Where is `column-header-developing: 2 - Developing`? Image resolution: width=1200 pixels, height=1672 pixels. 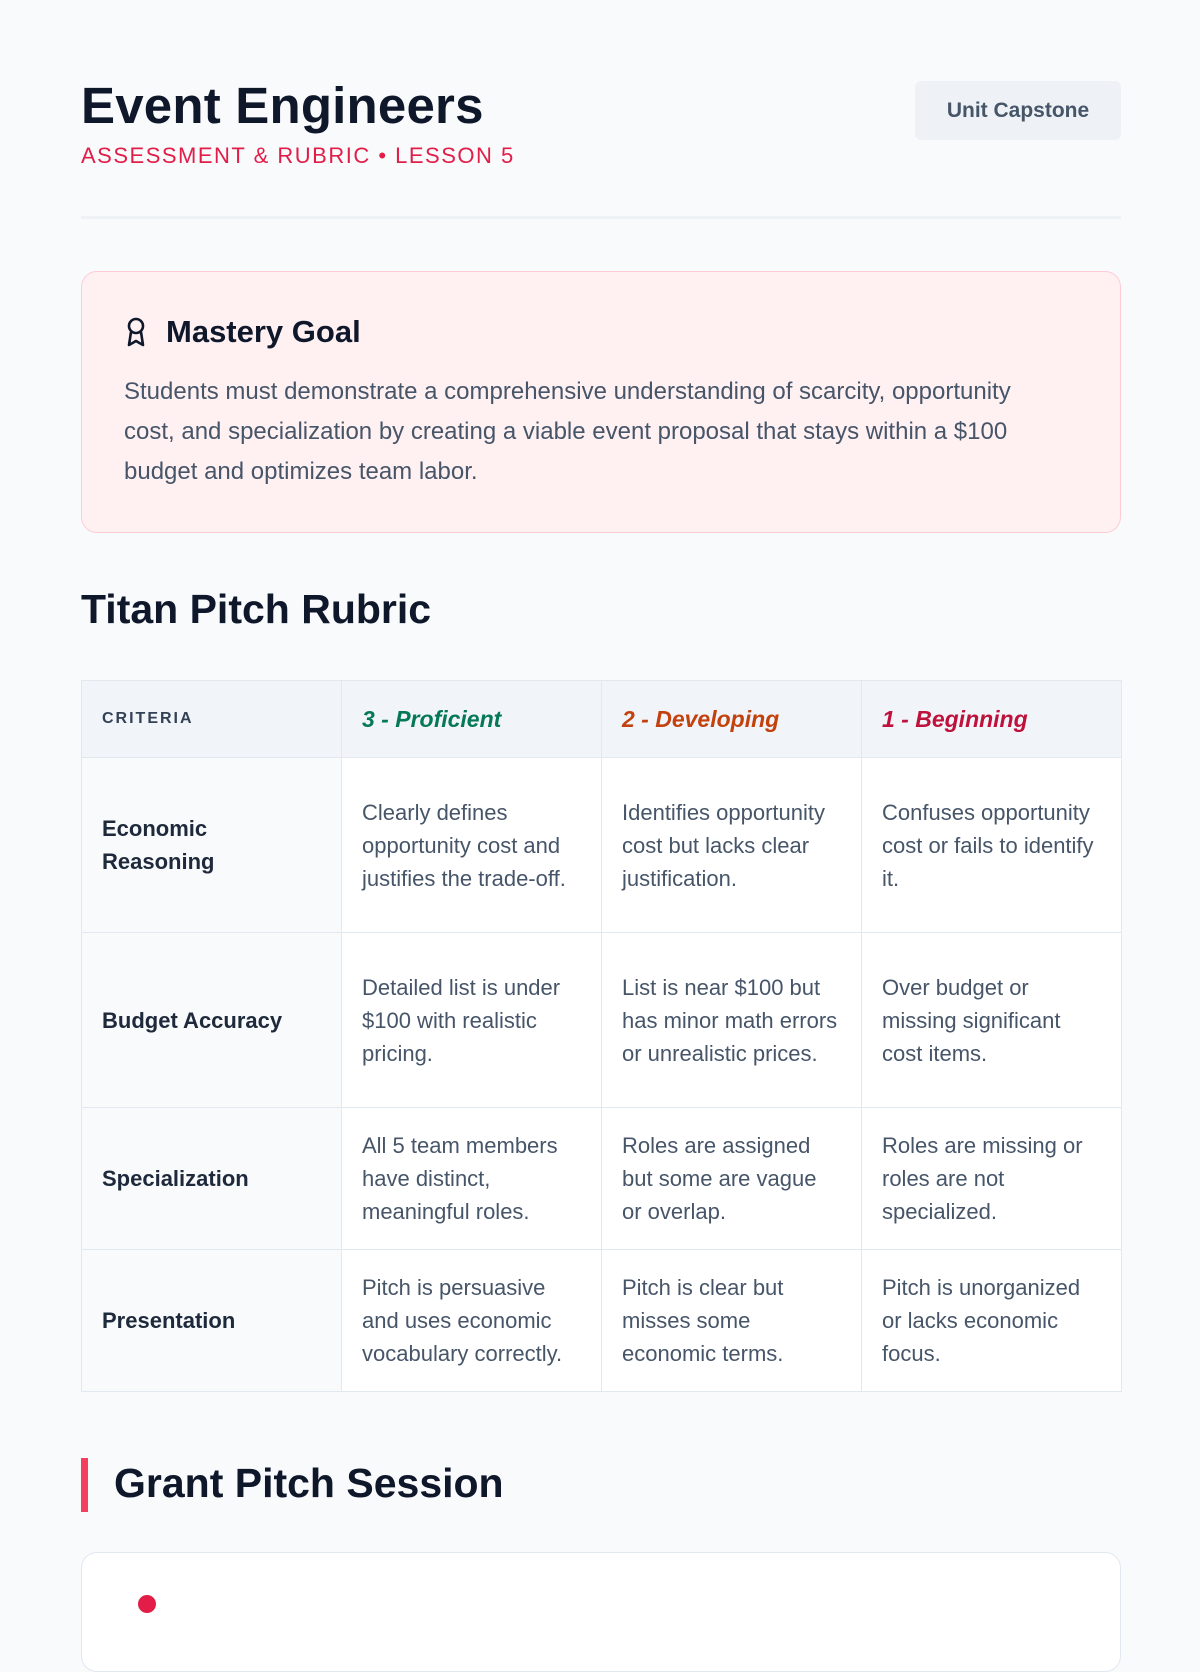 column-header-developing: 2 - Developing is located at coordinates (731, 719).